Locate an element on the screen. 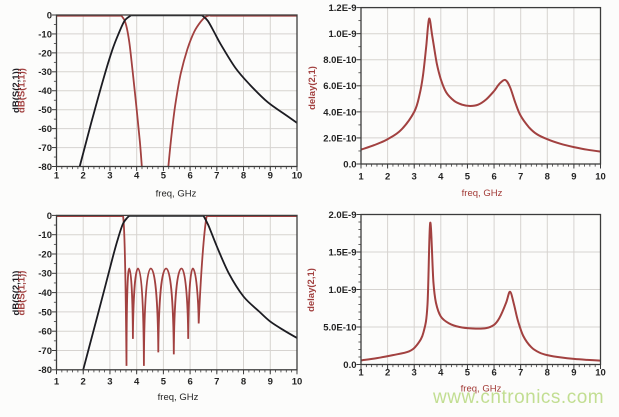 The width and height of the screenshot is (619, 417). svg-text: 8.0E-10 is located at coordinates (339, 60).